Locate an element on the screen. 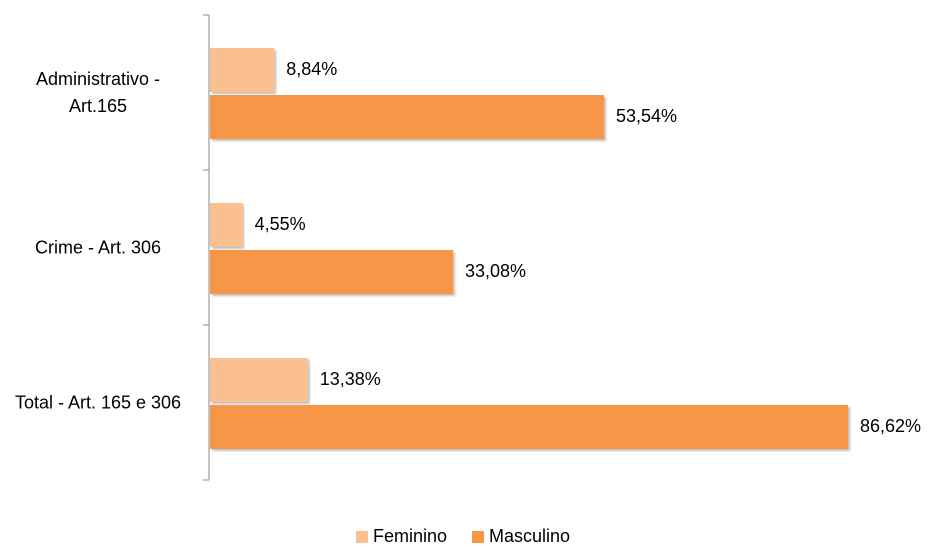 The width and height of the screenshot is (940, 547). data-label: 33,08% is located at coordinates (495, 271).